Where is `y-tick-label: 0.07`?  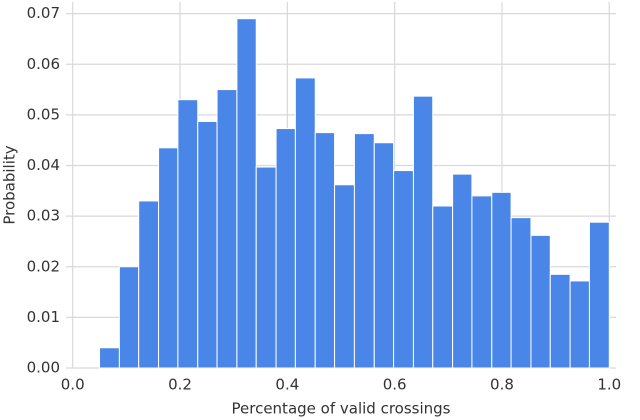 y-tick-label: 0.07 is located at coordinates (43, 13).